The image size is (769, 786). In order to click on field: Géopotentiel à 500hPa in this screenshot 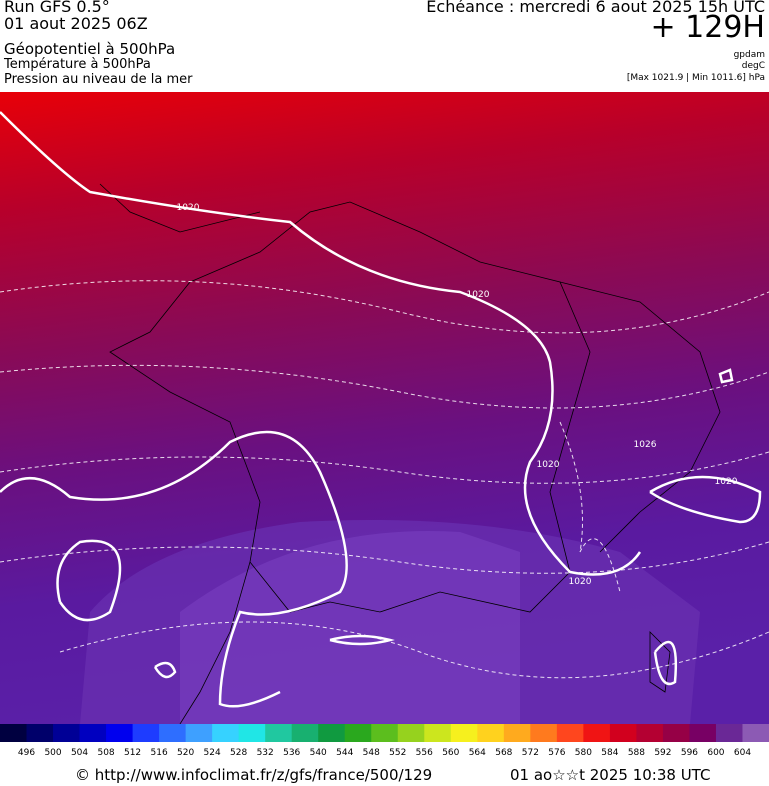, I will do `click(90, 49)`.